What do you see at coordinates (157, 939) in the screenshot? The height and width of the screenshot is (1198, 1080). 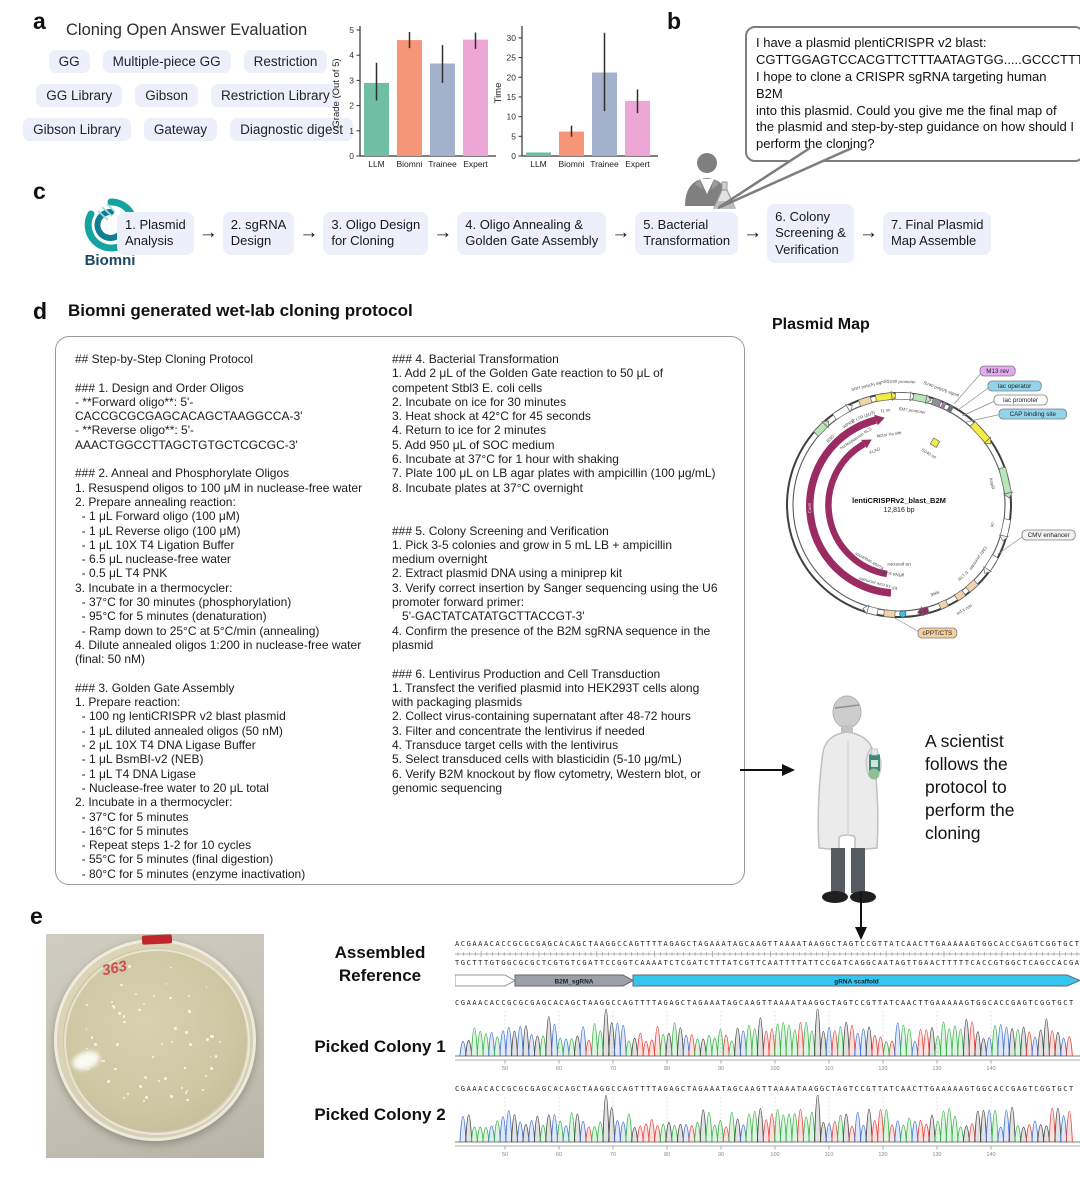 I see `petri-dish-red-mark` at bounding box center [157, 939].